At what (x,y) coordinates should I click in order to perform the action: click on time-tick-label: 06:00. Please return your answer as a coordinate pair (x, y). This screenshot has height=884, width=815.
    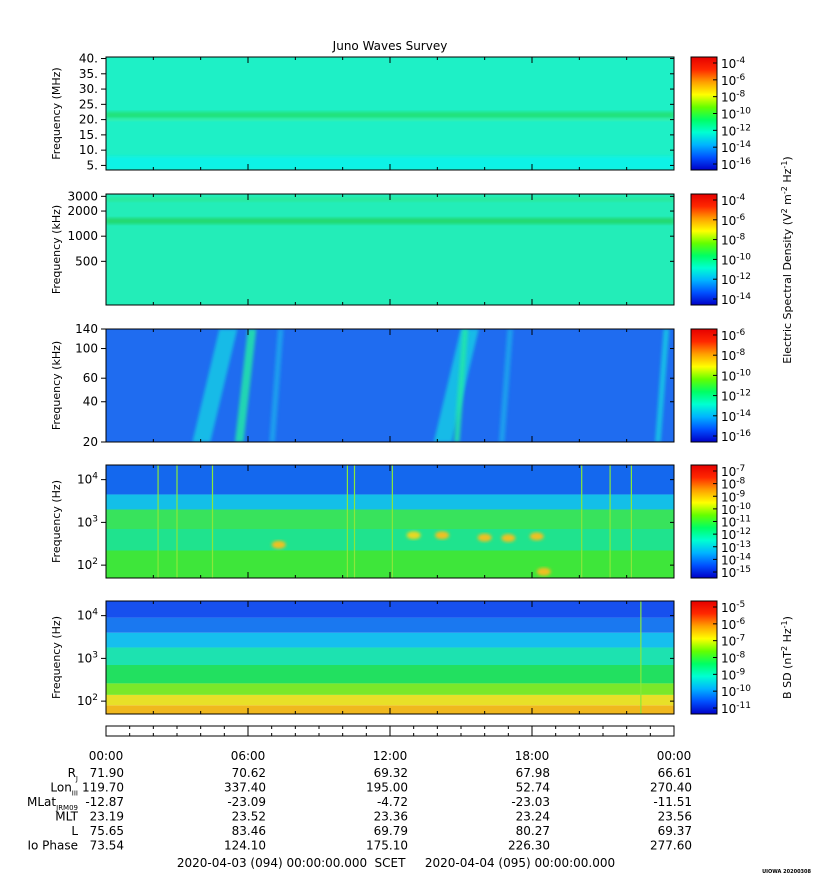
    Looking at the image, I should click on (248, 756).